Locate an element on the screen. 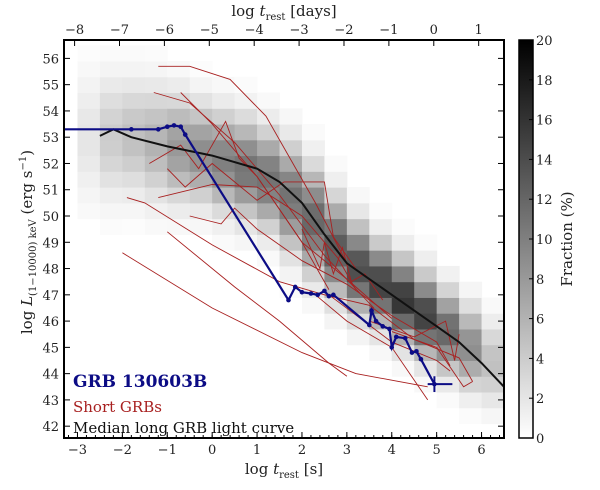 The image size is (600, 490). colorbar-tick-label: 20 is located at coordinates (544, 41).